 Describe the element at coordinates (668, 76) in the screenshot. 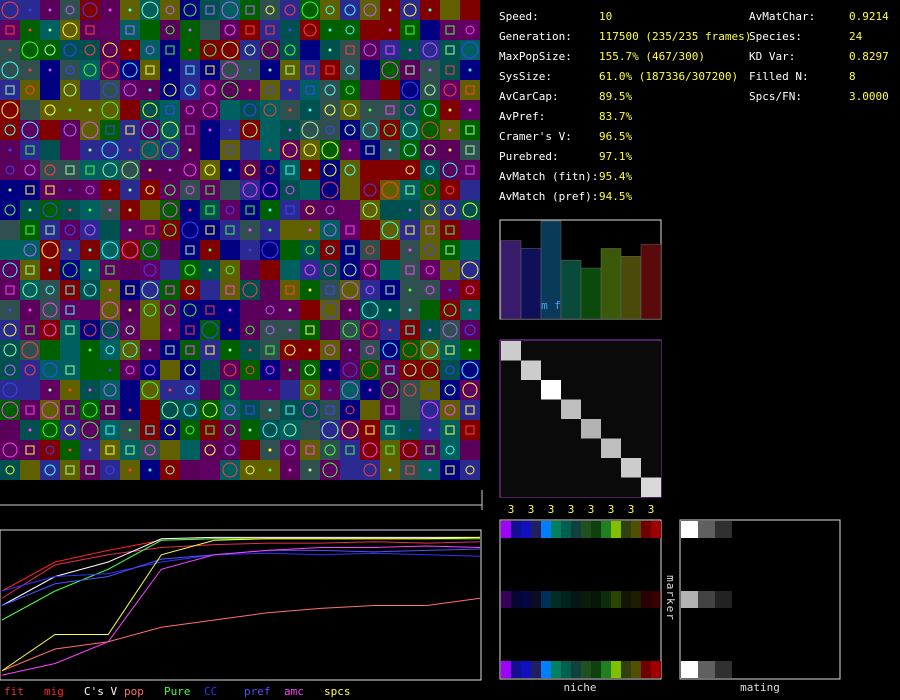

I see `stat-value: 61.0% (187336/307200)` at that location.